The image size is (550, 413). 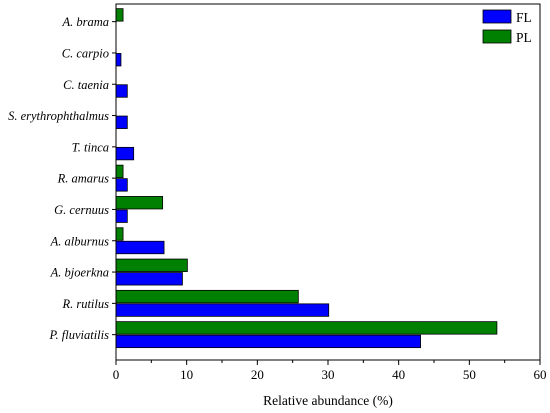 What do you see at coordinates (497, 16) in the screenshot?
I see `legend-swatch-fl` at bounding box center [497, 16].